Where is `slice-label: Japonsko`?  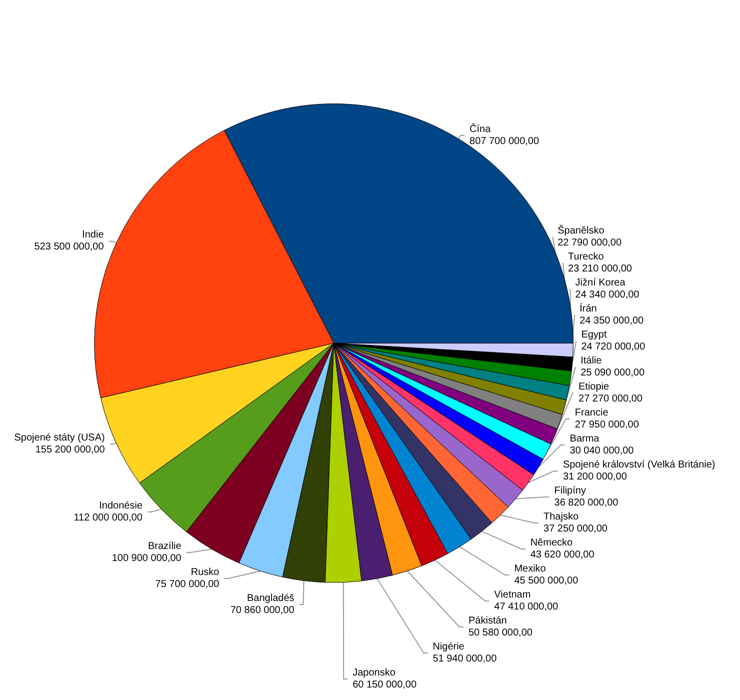 slice-label: Japonsko is located at coordinates (374, 673).